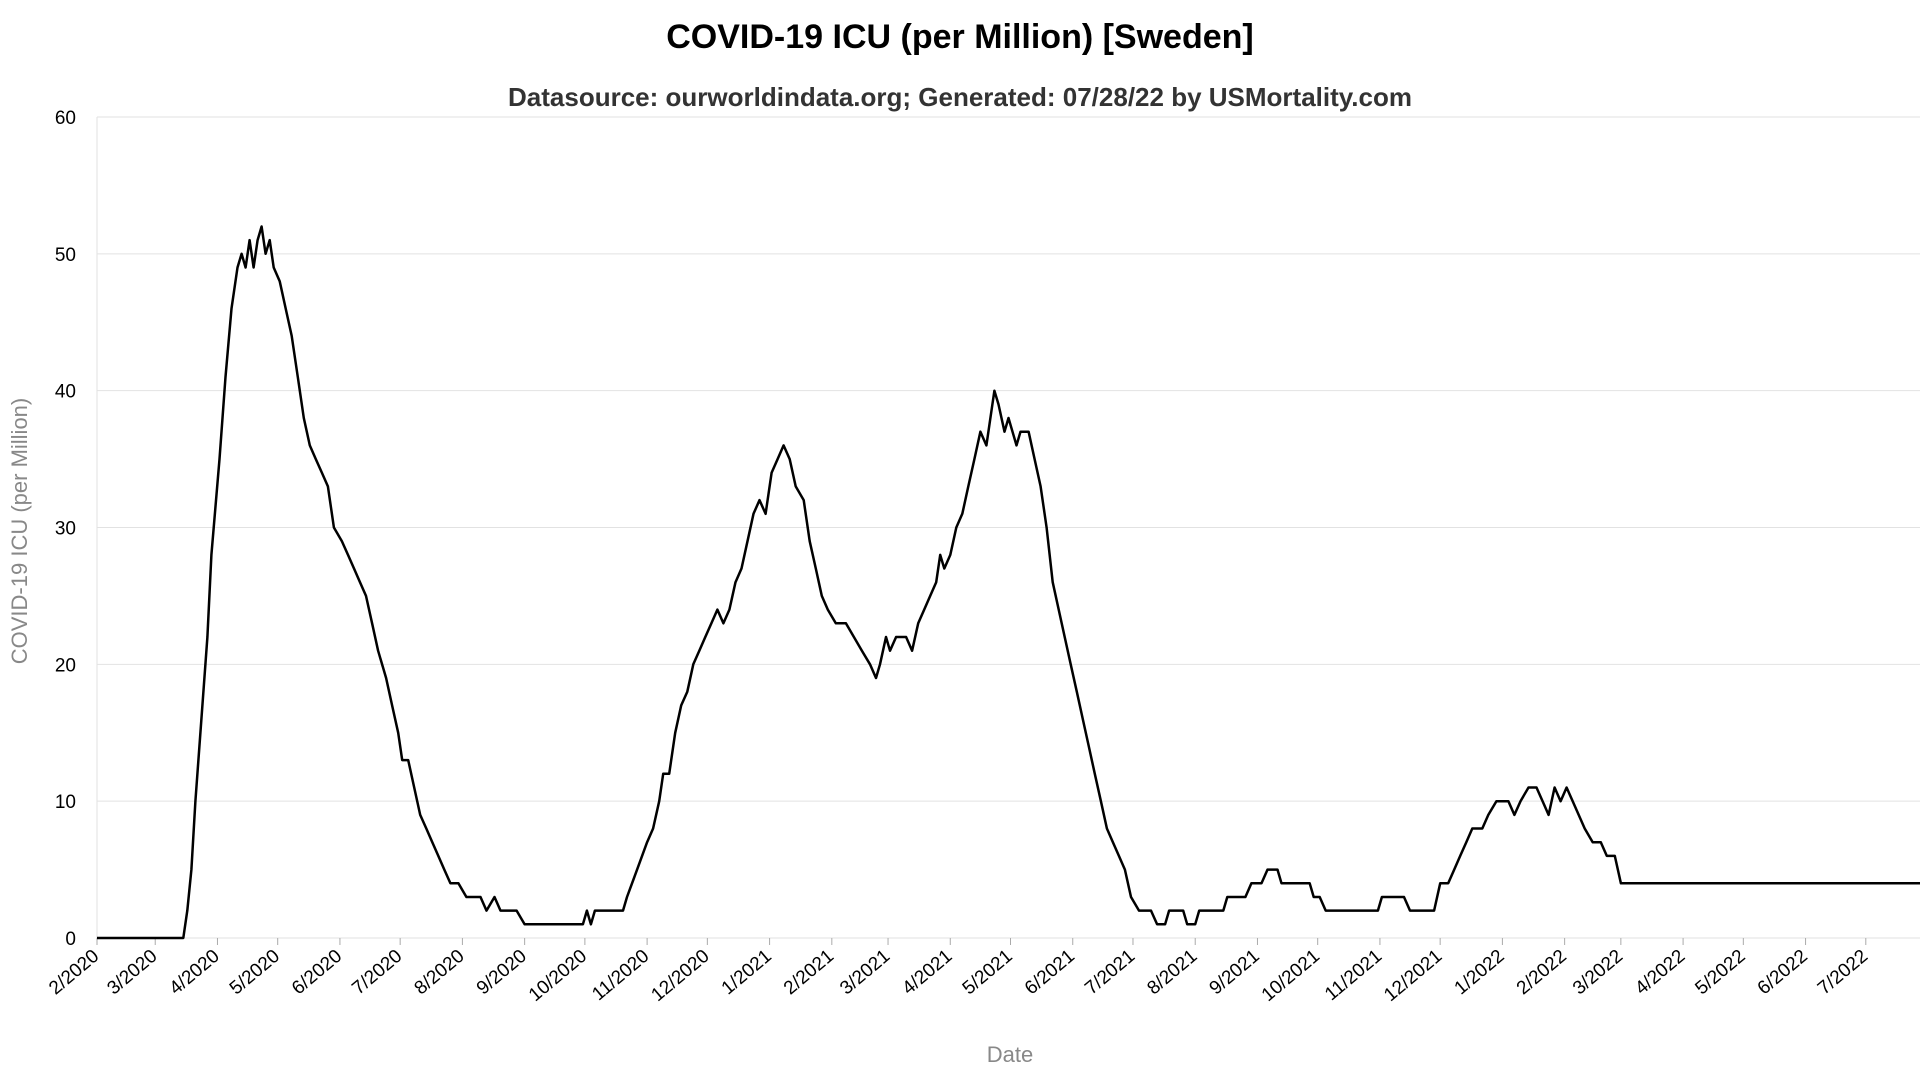 This screenshot has height=1080, width=1920. Describe the element at coordinates (558, 976) in the screenshot. I see `x-tick-label: 10/2020` at that location.